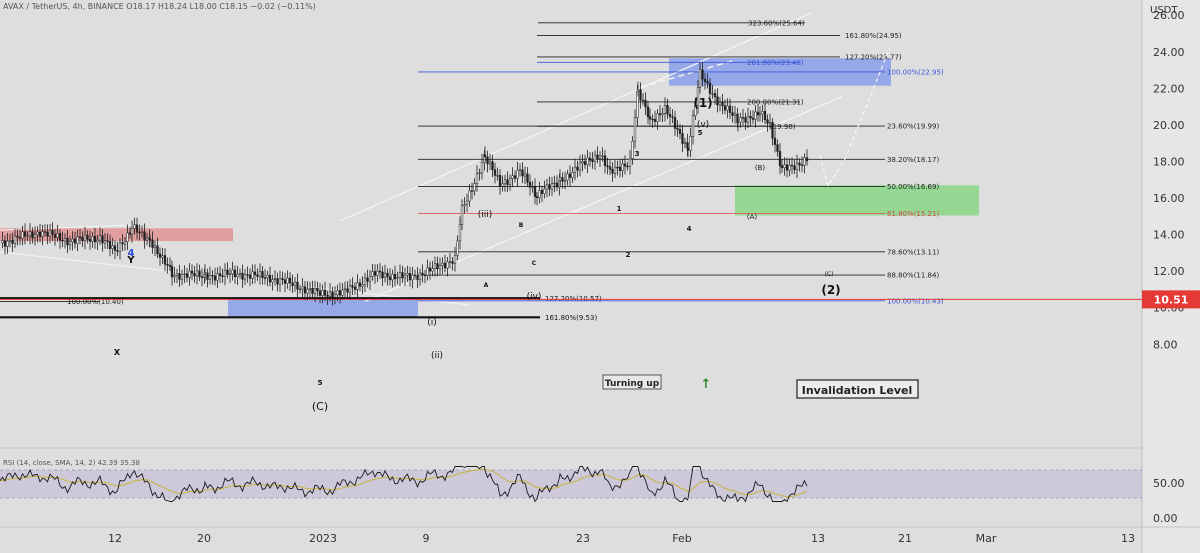 The width and height of the screenshot is (1200, 553). I want to click on price-tick-label: 12.00, so click(1169, 271).